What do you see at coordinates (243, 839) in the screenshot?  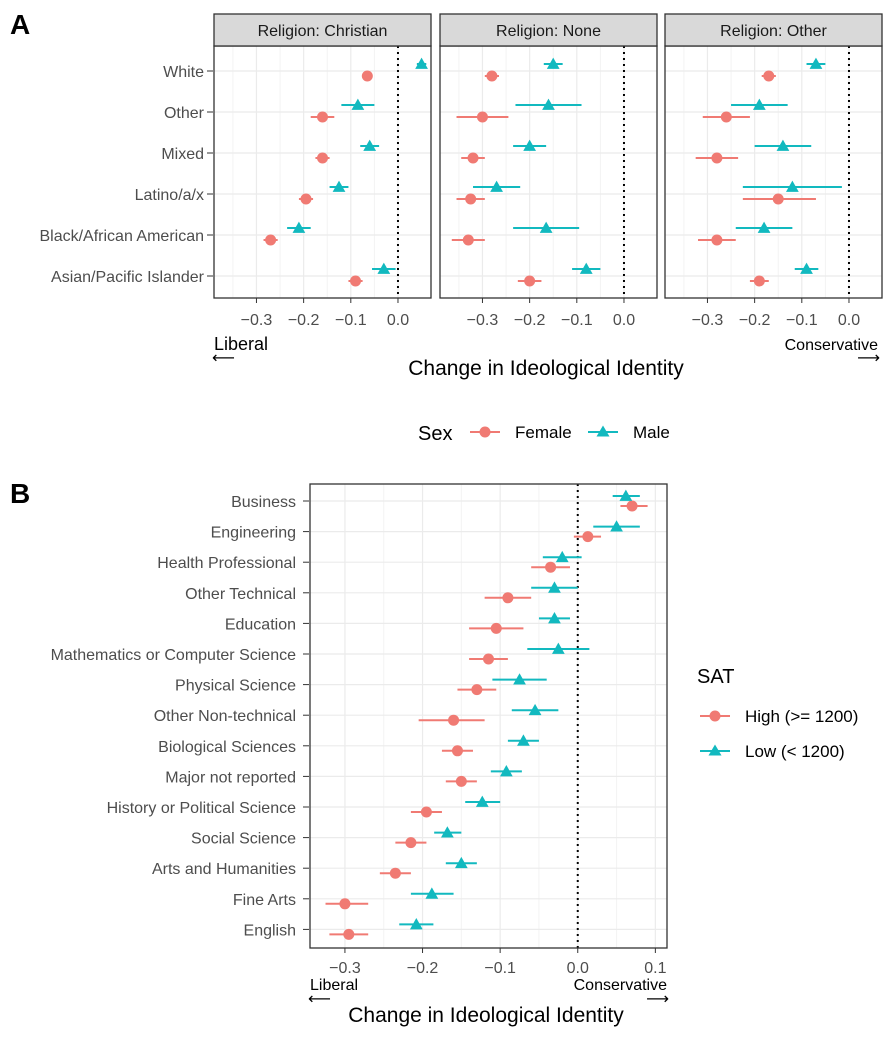 I see `panel-b-category-label: Social Science` at bounding box center [243, 839].